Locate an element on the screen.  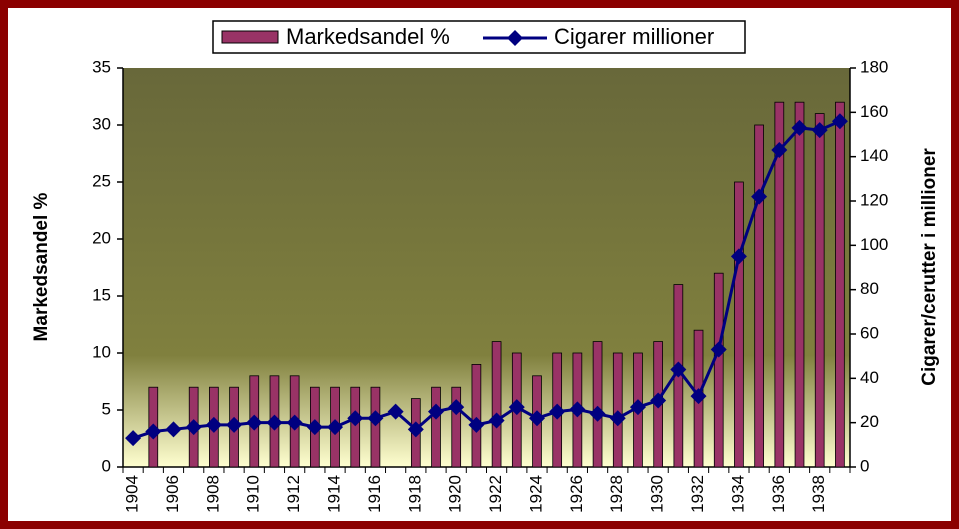
legend-label: Cigarer millioner is located at coordinates (634, 36).